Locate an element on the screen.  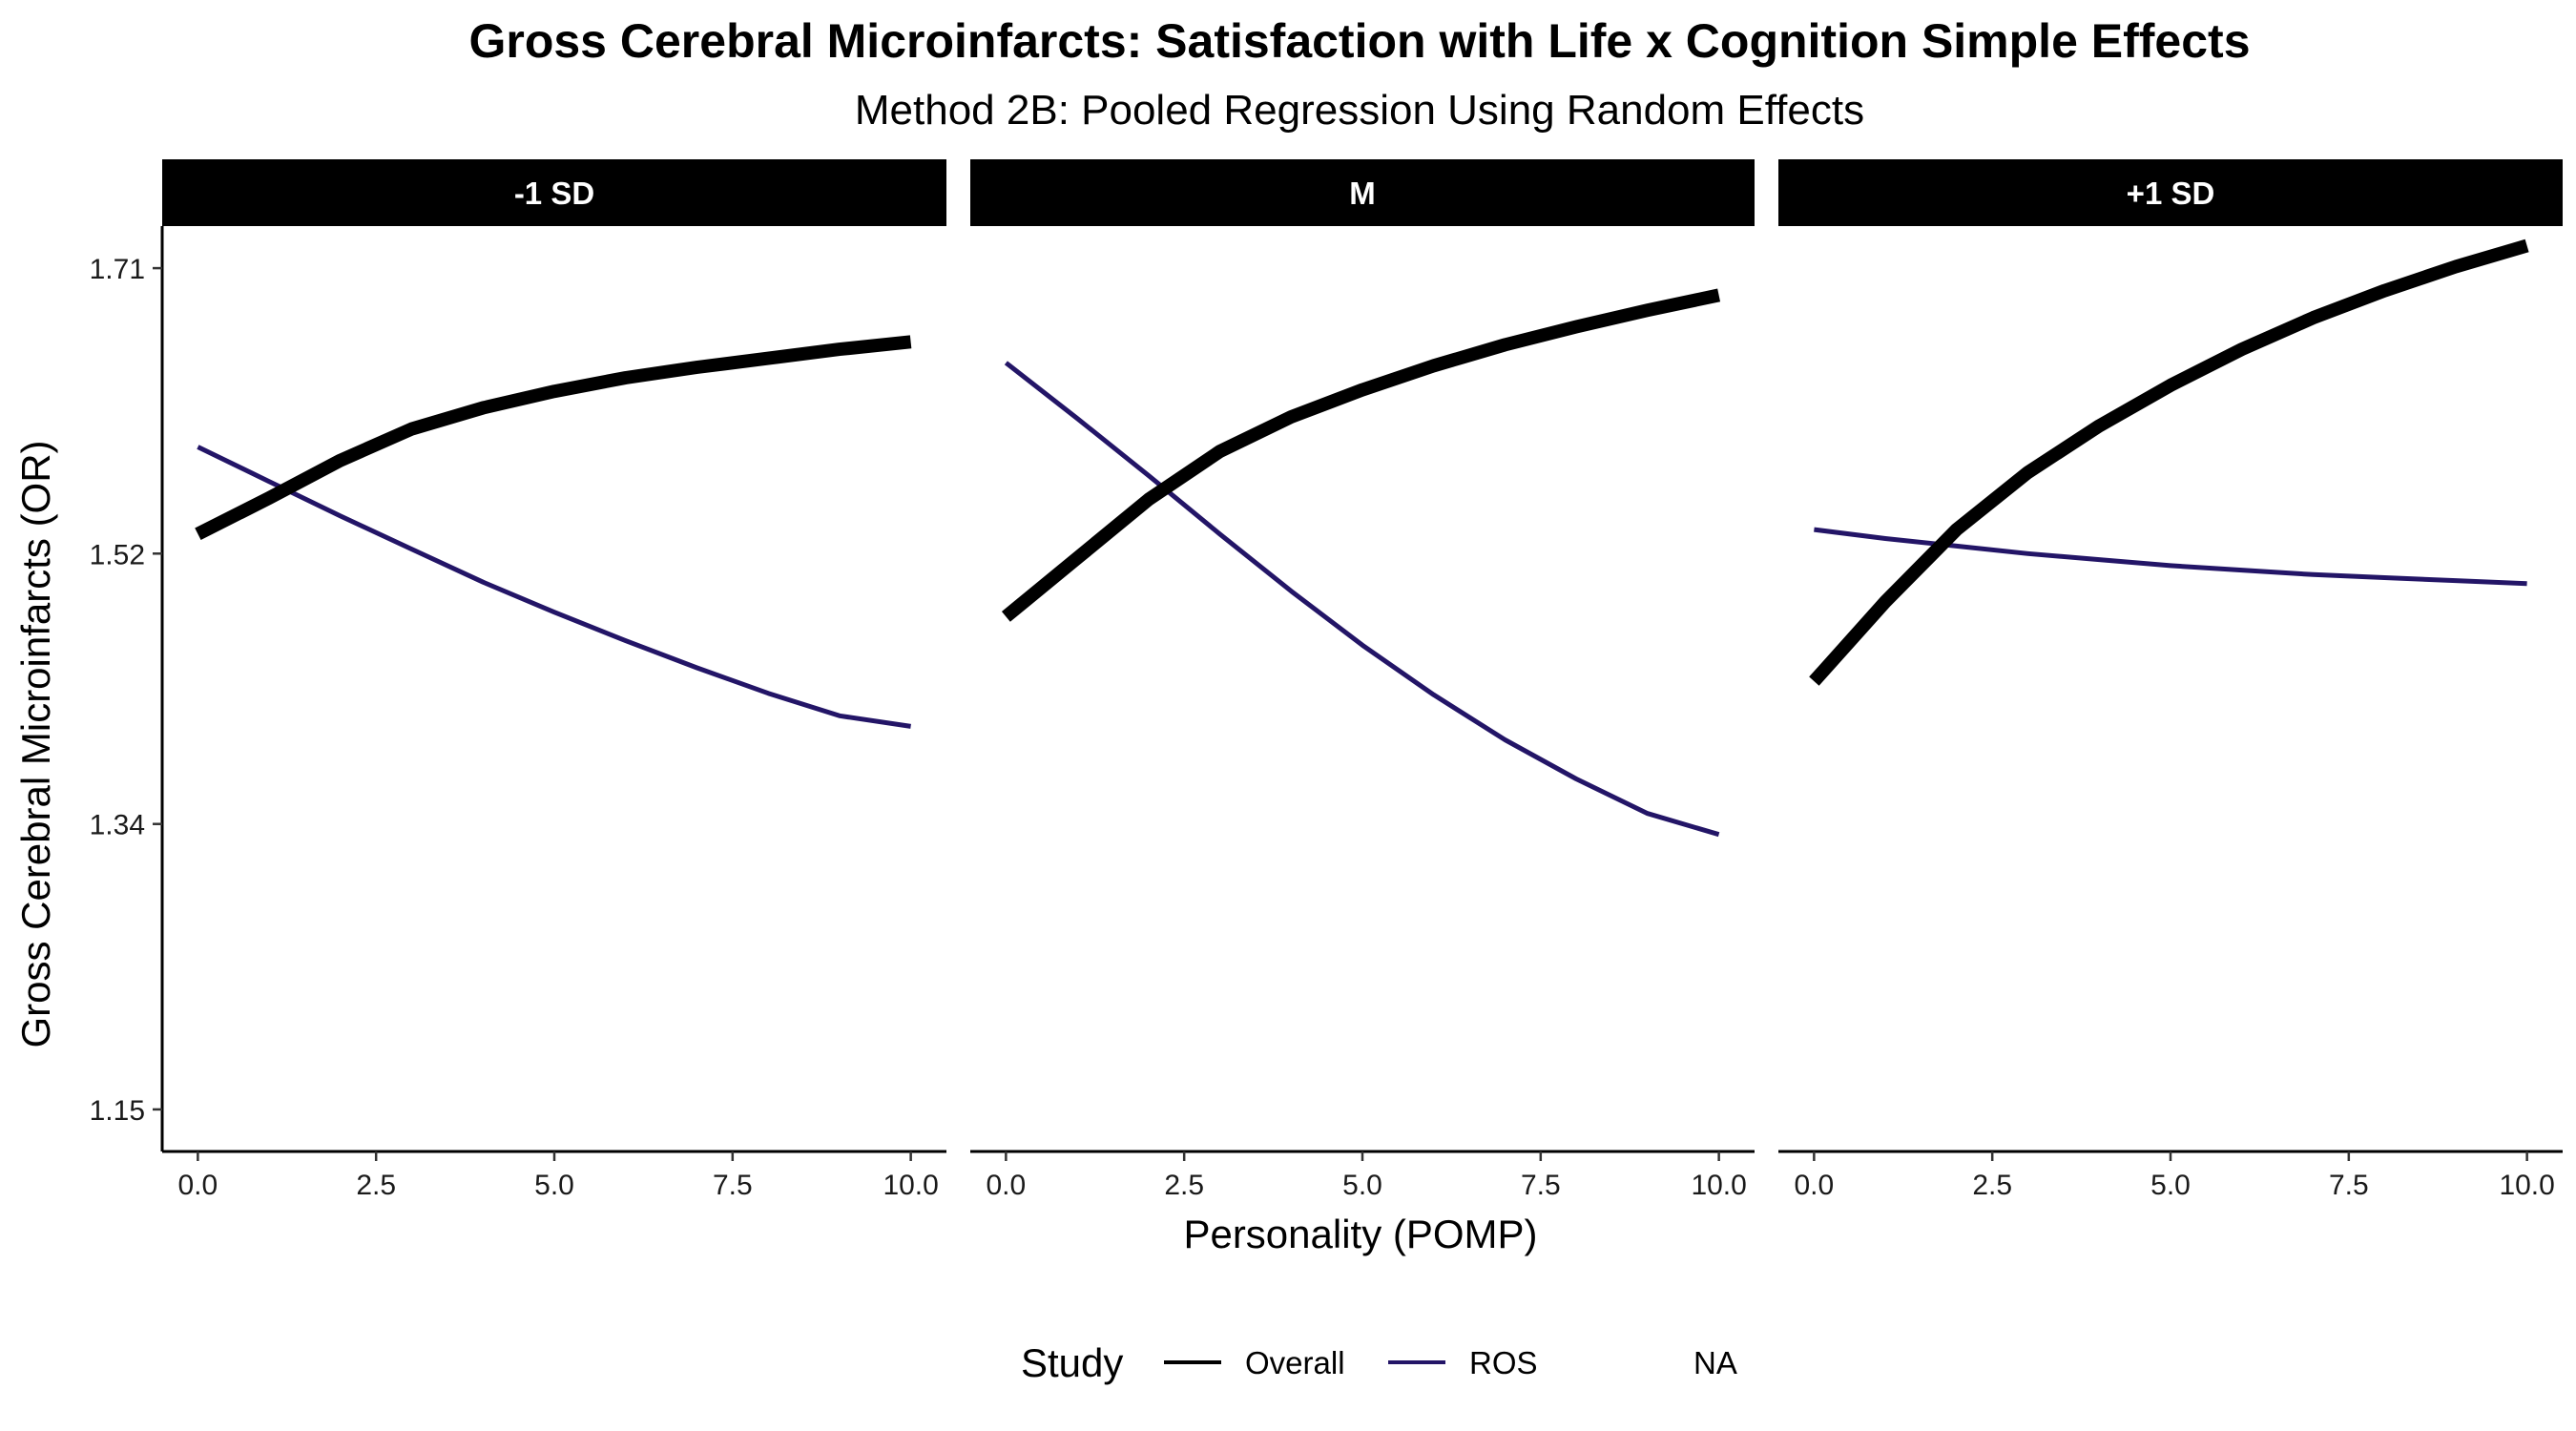
y-axis-title: Gross Cerebral Microinfarcts (OR) is located at coordinates (35, 744).